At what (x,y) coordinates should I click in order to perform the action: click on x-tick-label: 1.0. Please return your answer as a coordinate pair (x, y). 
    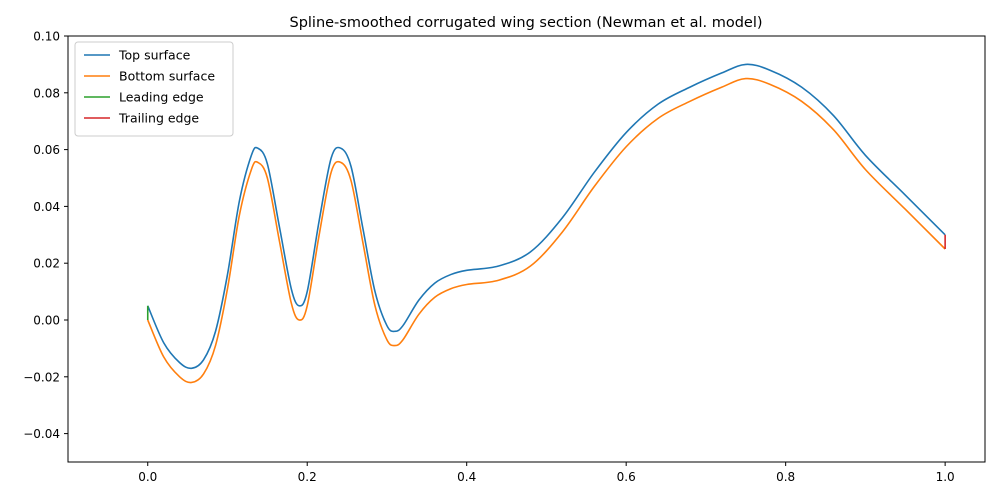
    Looking at the image, I should click on (945, 477).